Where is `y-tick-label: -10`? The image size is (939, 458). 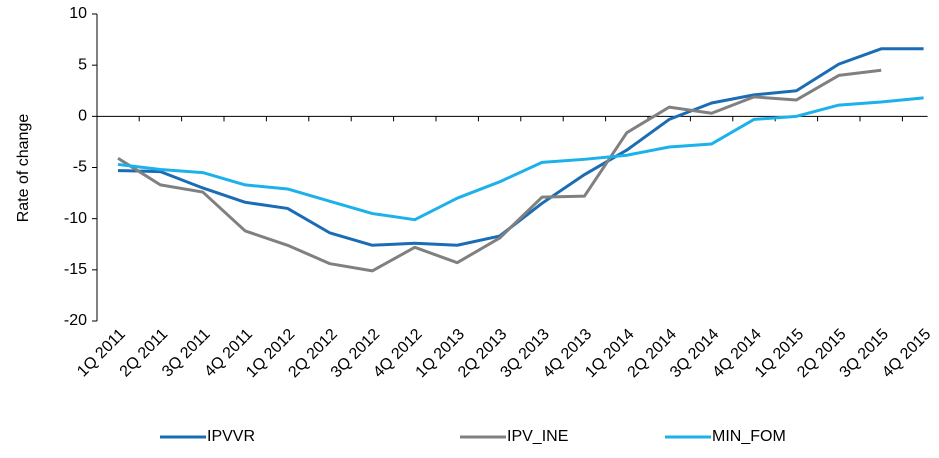
y-tick-label: -10 is located at coordinates (75, 218).